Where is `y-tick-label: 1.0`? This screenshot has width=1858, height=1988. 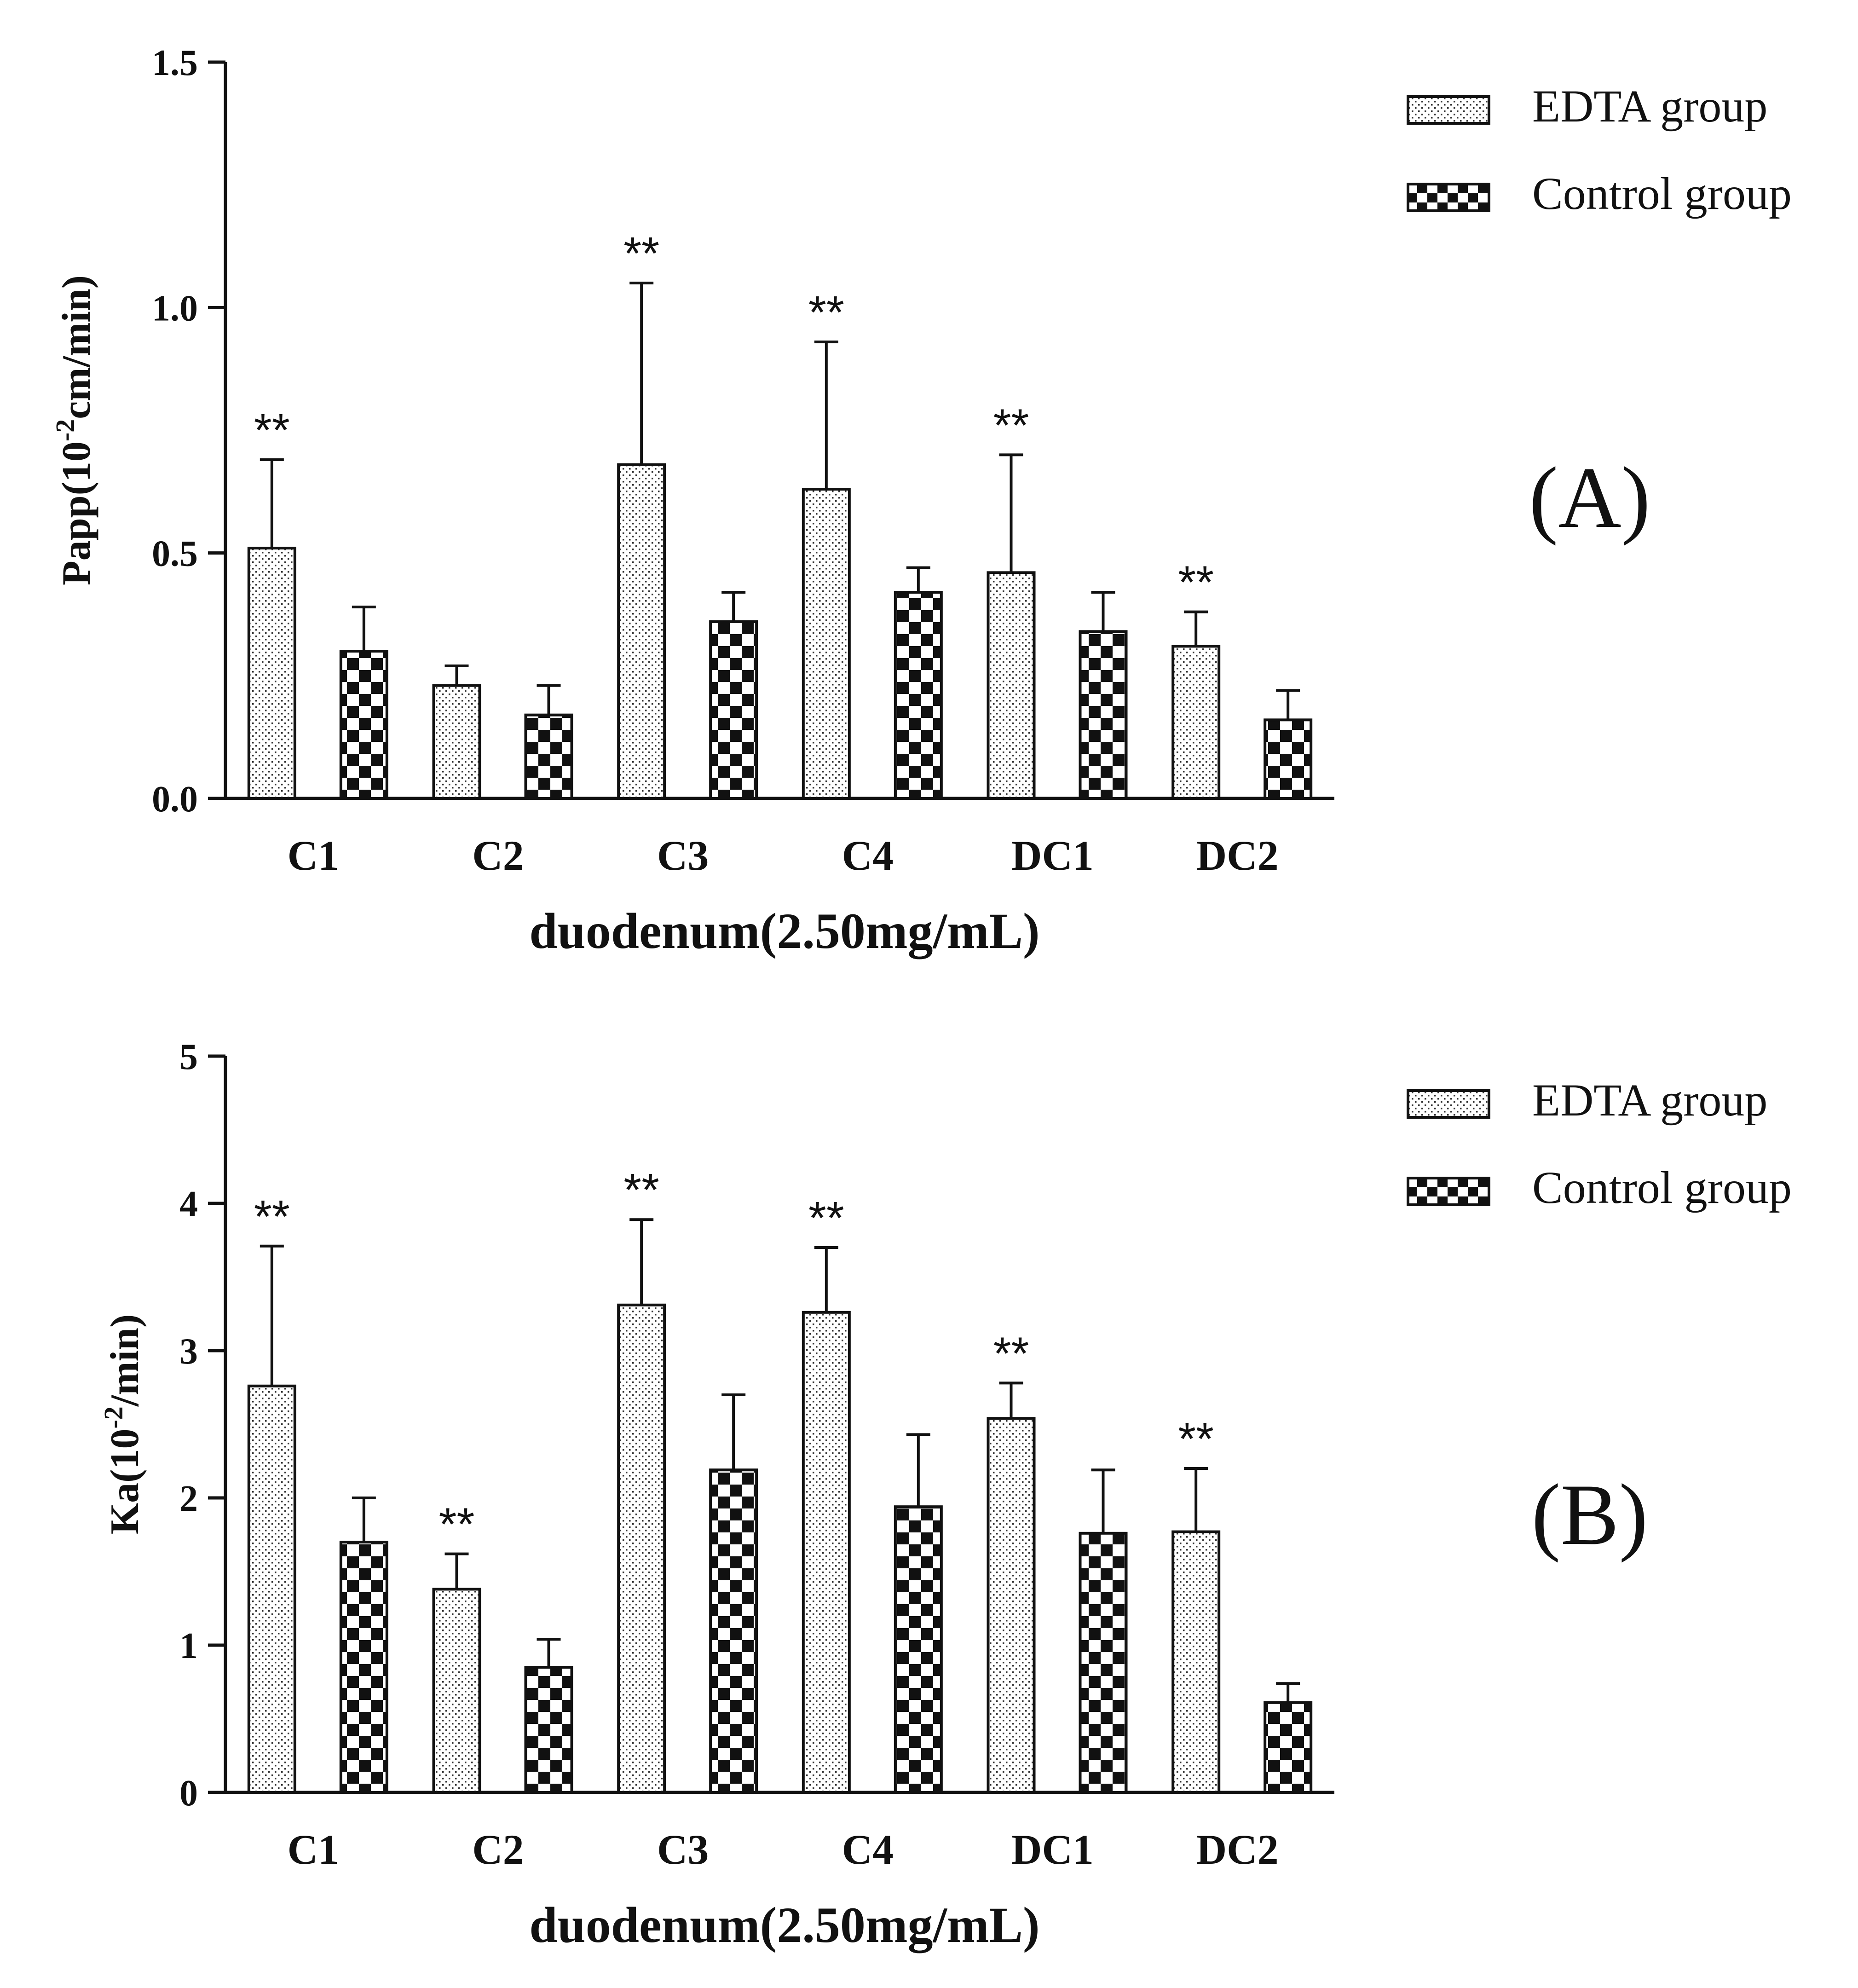
y-tick-label: 1.0 is located at coordinates (175, 309).